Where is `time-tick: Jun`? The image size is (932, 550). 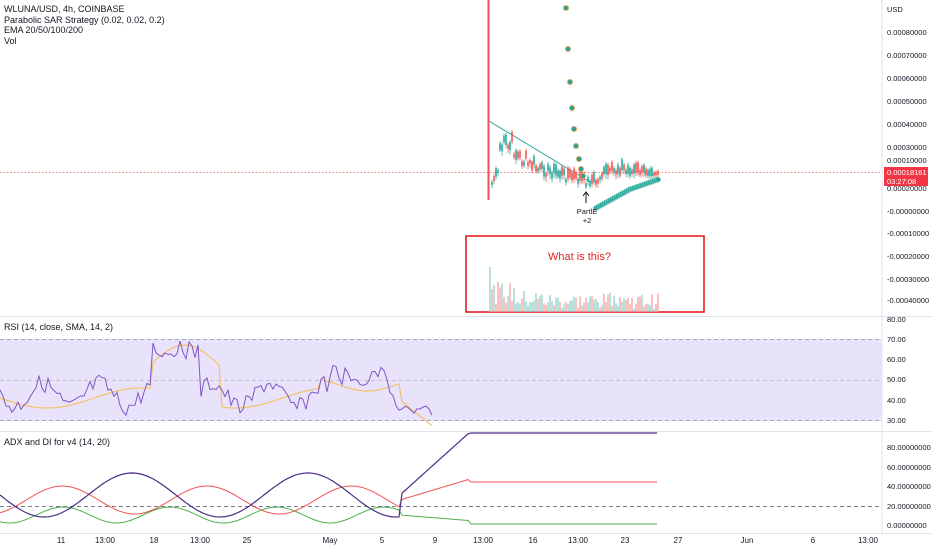
time-tick: Jun is located at coordinates (747, 540).